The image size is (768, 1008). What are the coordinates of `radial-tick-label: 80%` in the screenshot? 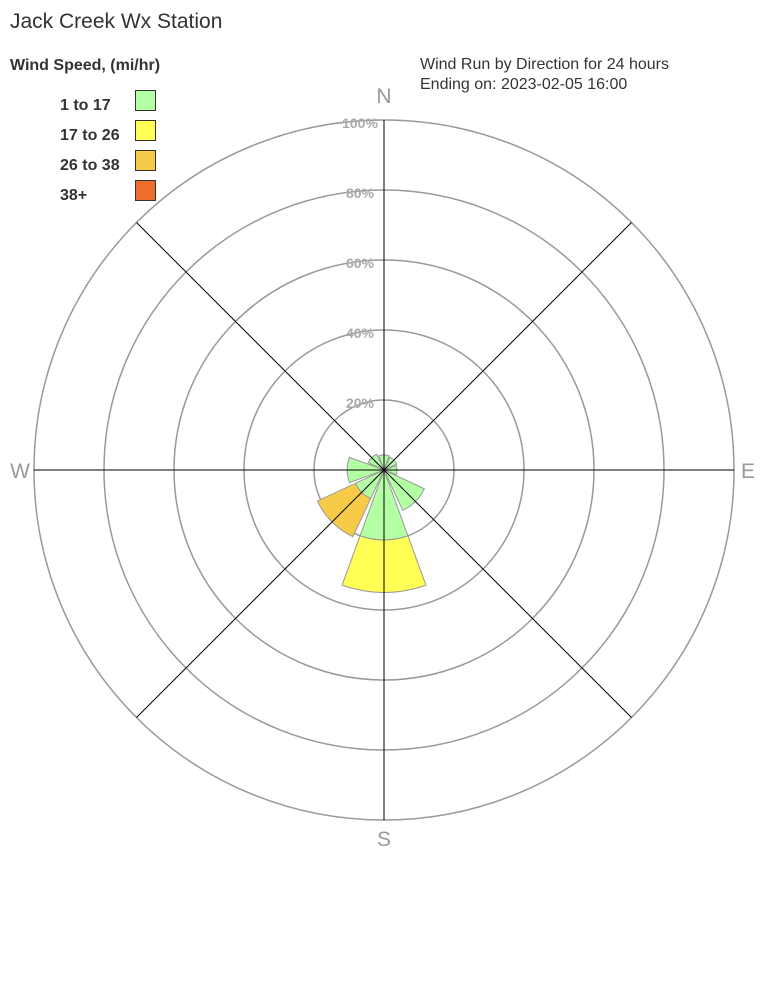 It's located at (360, 193).